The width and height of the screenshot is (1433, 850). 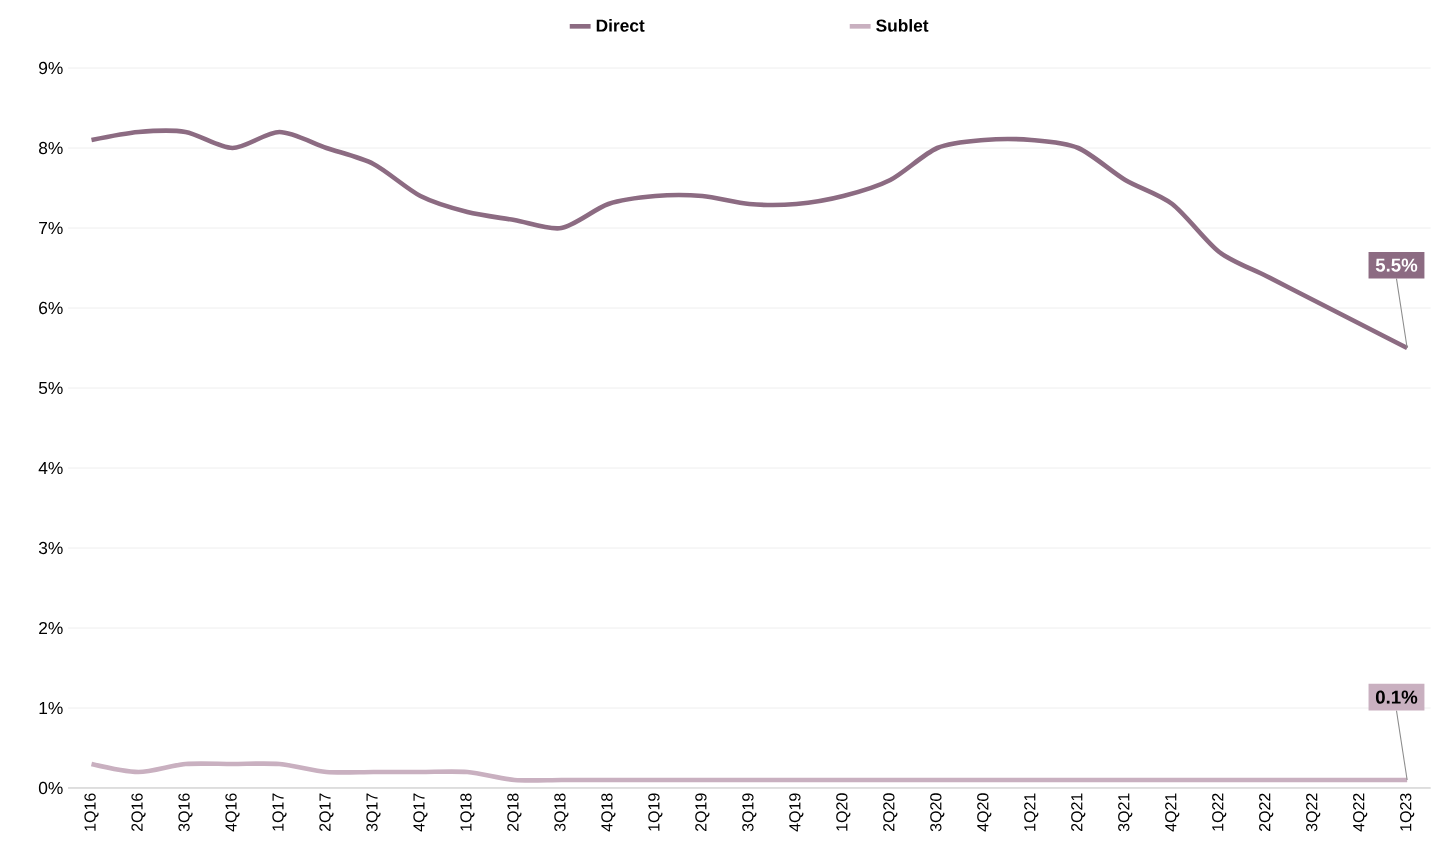 What do you see at coordinates (51, 148) in the screenshot?
I see `y-tick-label: 8%` at bounding box center [51, 148].